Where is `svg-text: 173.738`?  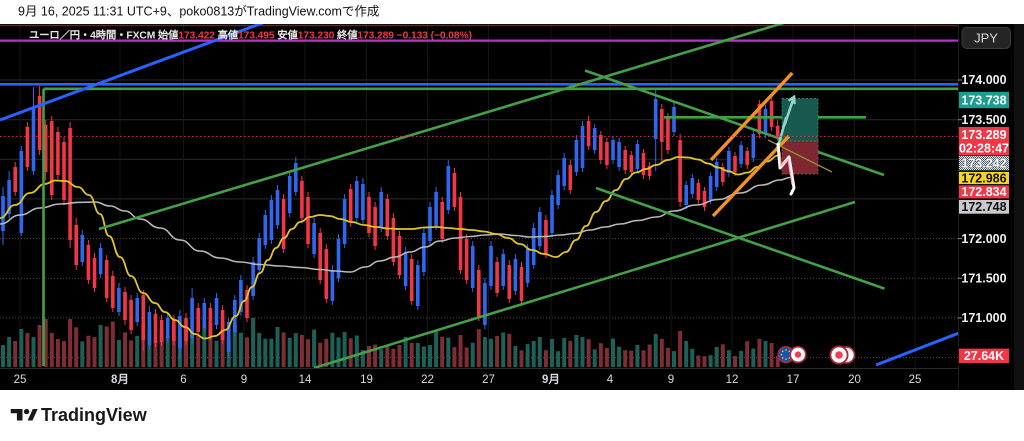
svg-text: 173.738 is located at coordinates (983, 100).